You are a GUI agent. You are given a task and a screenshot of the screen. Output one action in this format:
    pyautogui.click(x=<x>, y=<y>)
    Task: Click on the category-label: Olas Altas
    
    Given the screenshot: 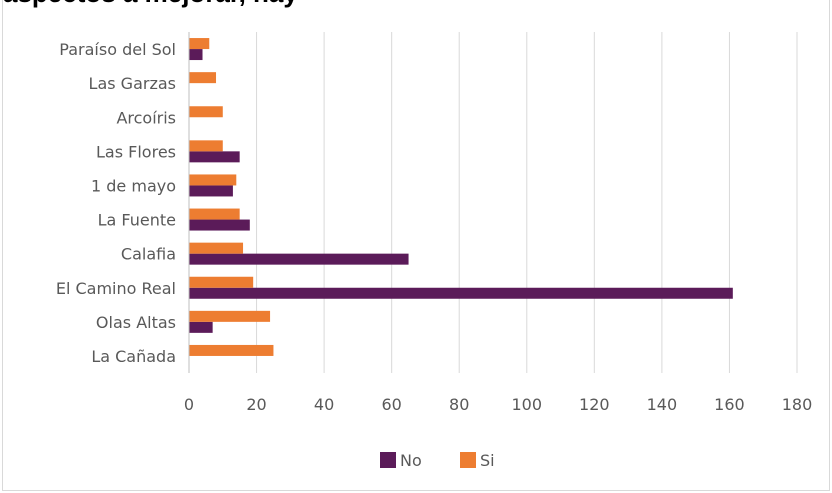 What is the action you would take?
    pyautogui.click(x=136, y=322)
    